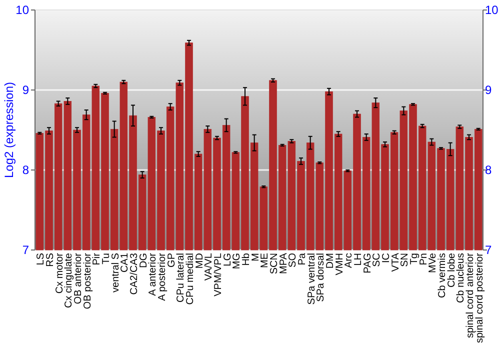  Describe the element at coordinates (274, 263) in the screenshot. I see `x-tick-label: SCN` at that location.